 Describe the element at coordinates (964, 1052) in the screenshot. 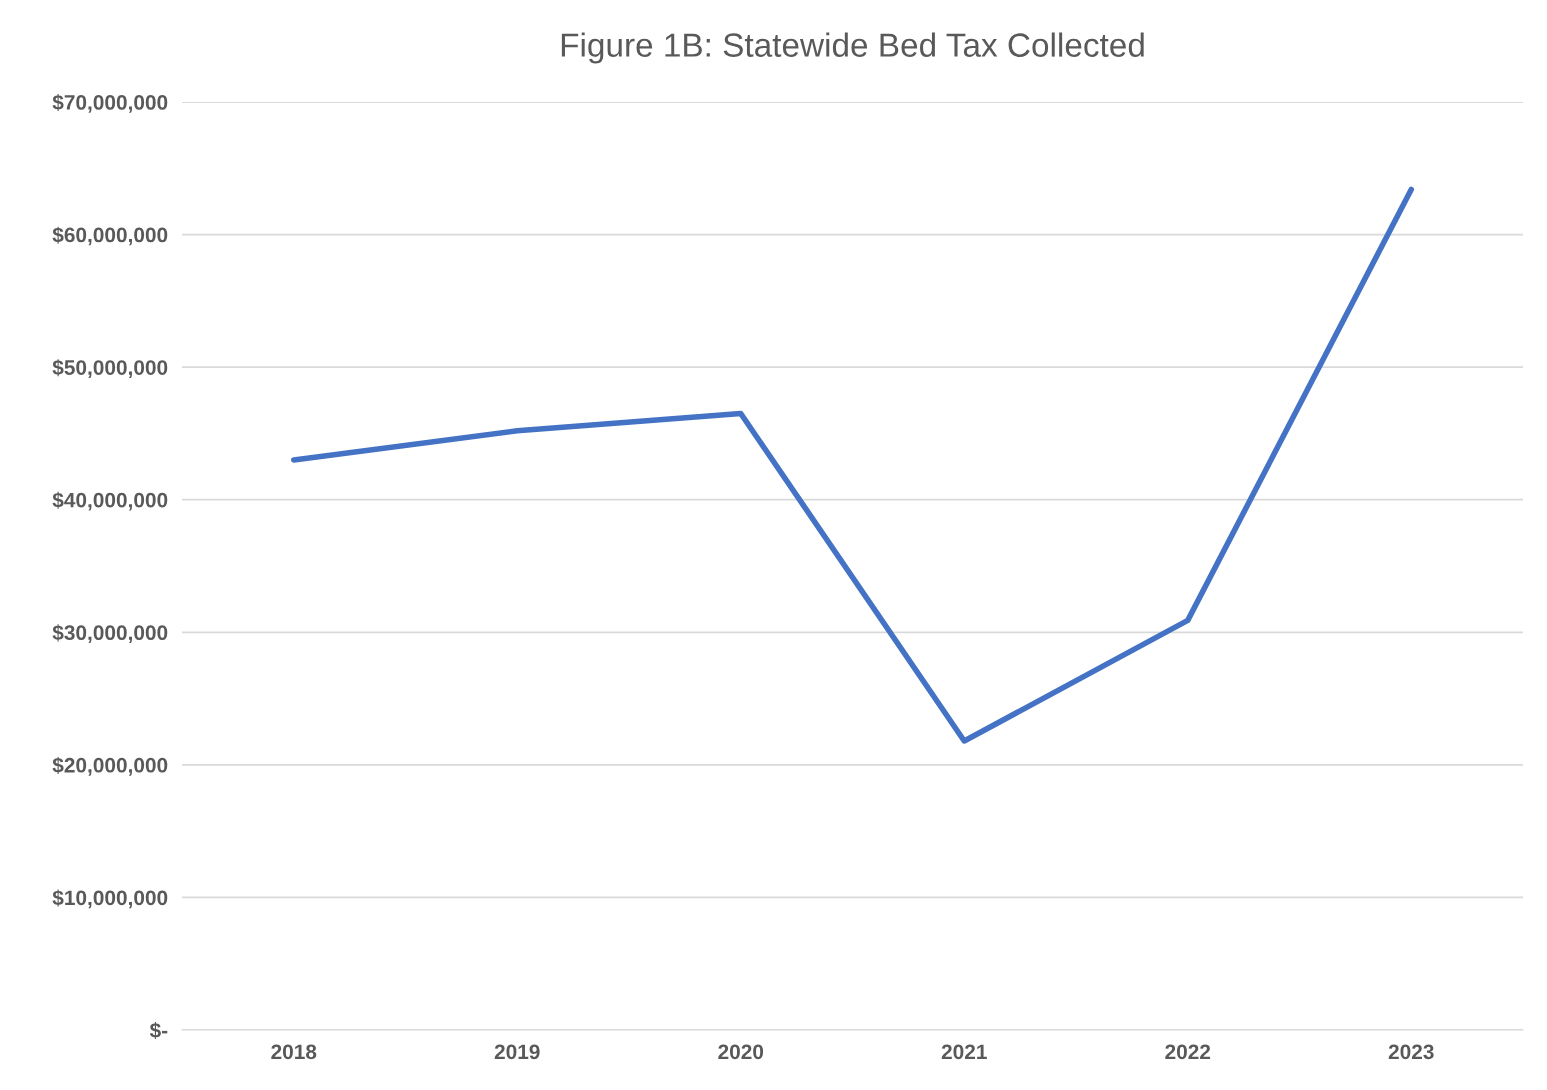

I see `x-tick-label: 2021` at that location.